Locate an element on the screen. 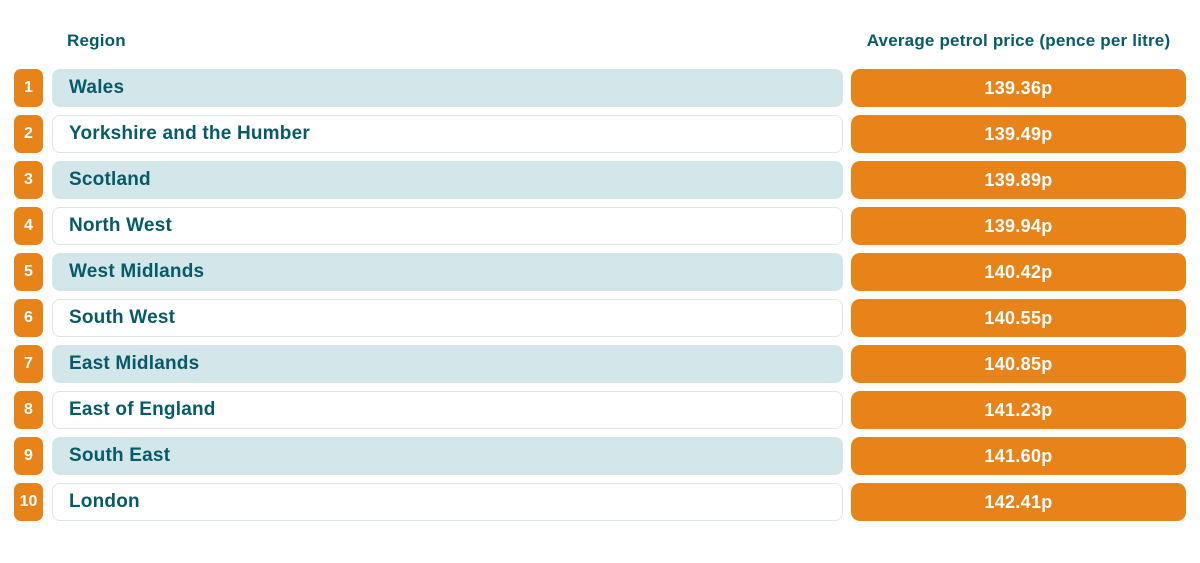  table-row: 5 West Midlands 140.42p is located at coordinates (600, 272).